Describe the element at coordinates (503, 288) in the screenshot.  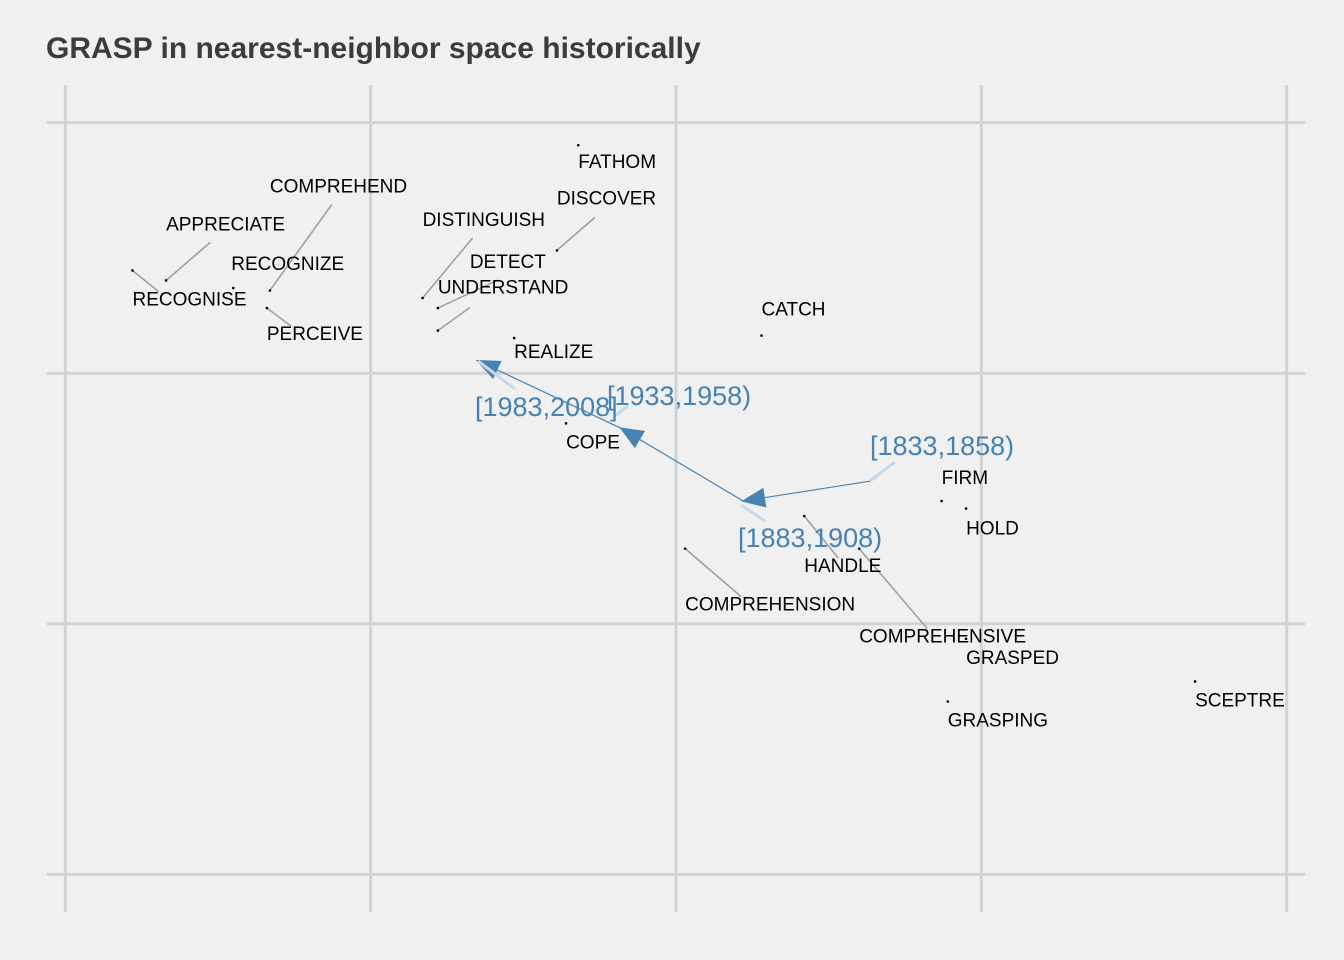
I see `word-label: UNDERSTAND` at that location.